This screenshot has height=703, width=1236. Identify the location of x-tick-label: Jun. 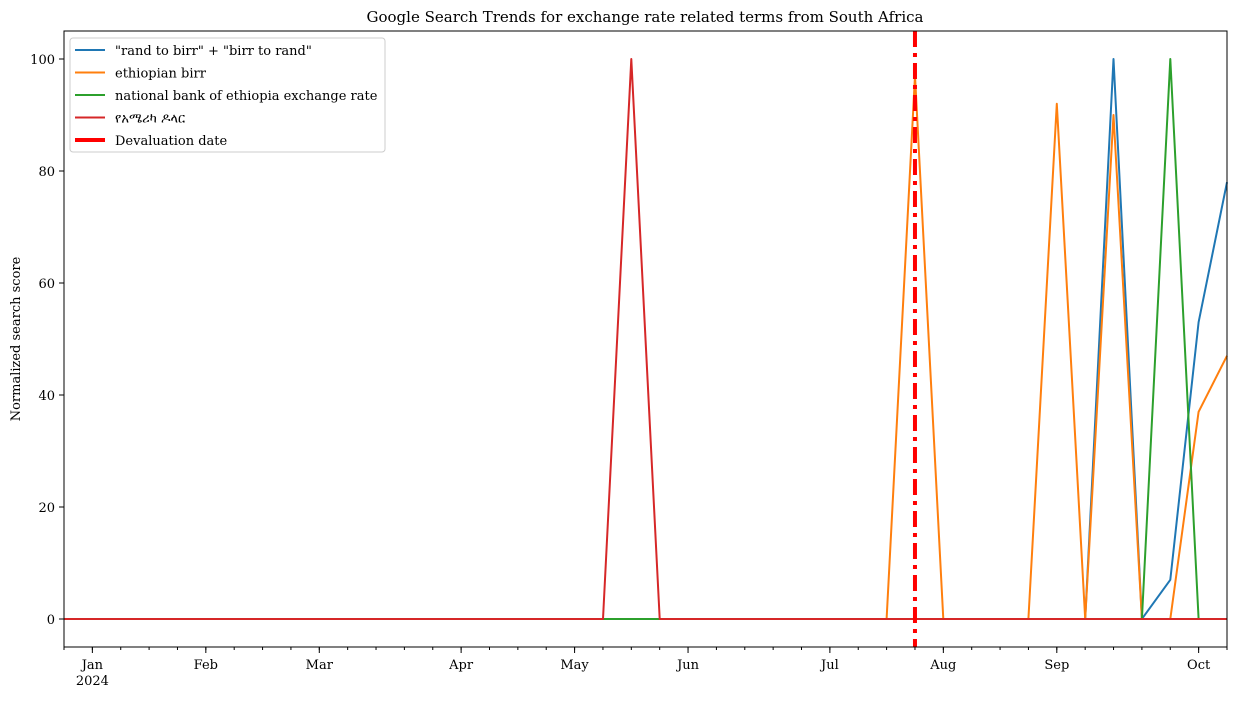
(687, 665).